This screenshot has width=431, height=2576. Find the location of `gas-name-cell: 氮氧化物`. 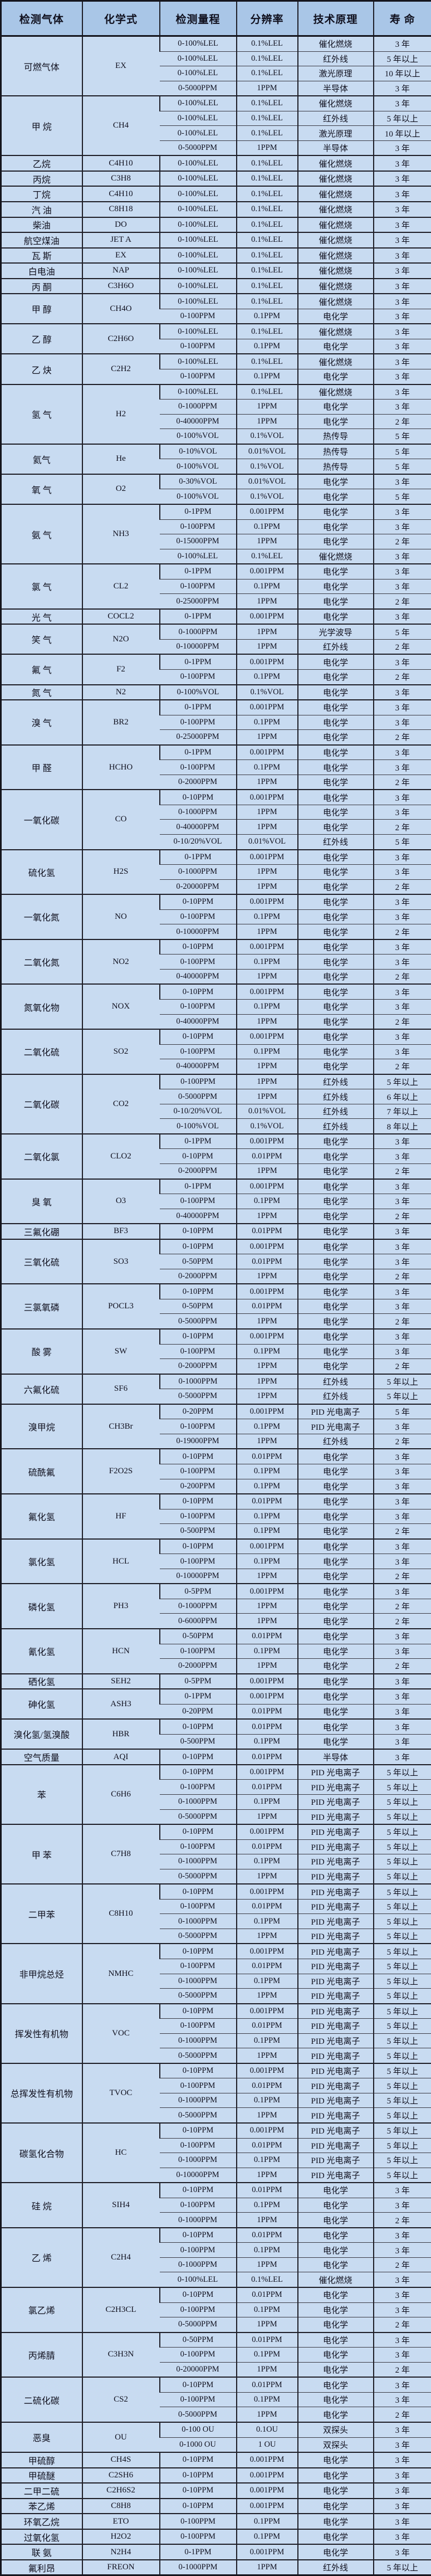

gas-name-cell: 氮氧化物 is located at coordinates (41, 1007).